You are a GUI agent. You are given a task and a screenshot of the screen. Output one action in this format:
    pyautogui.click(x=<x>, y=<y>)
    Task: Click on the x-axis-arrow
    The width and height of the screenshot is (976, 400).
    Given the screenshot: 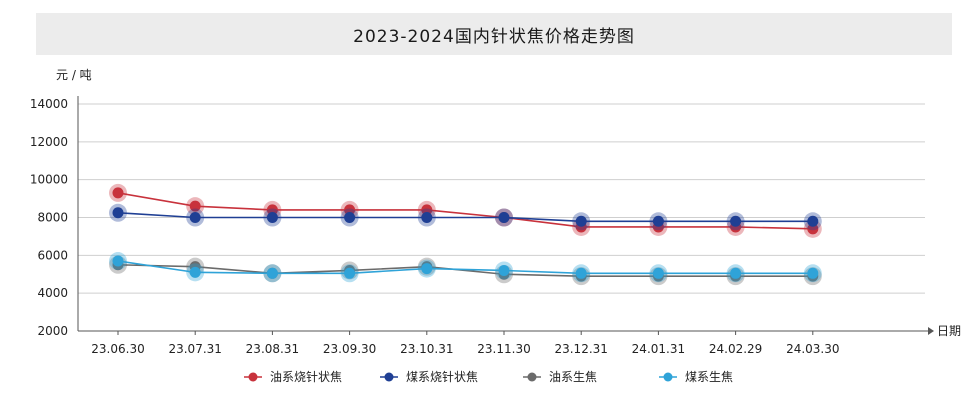 What is the action you would take?
    pyautogui.click(x=931, y=331)
    